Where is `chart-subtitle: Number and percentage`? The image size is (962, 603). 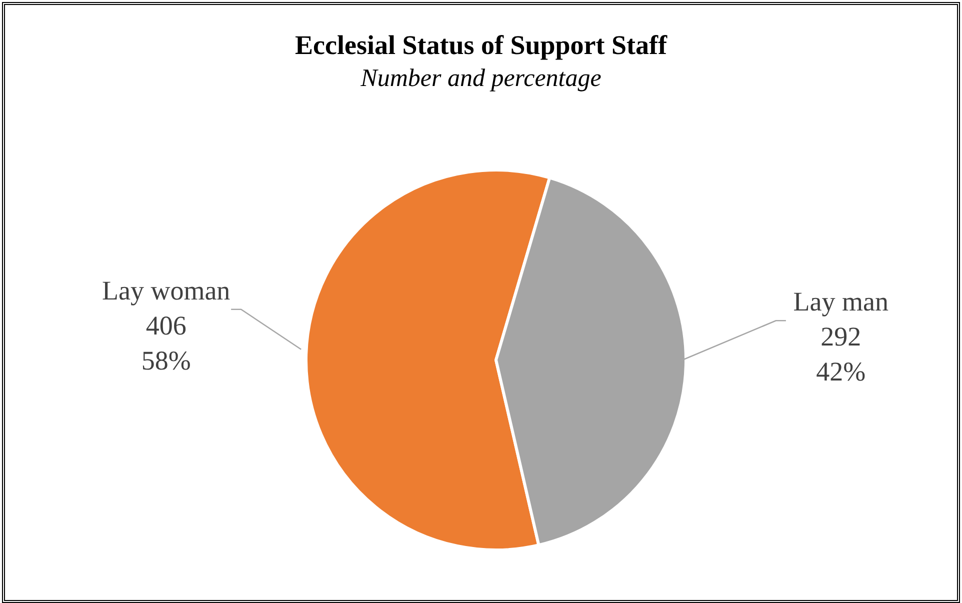 chart-subtitle: Number and percentage is located at coordinates (481, 79).